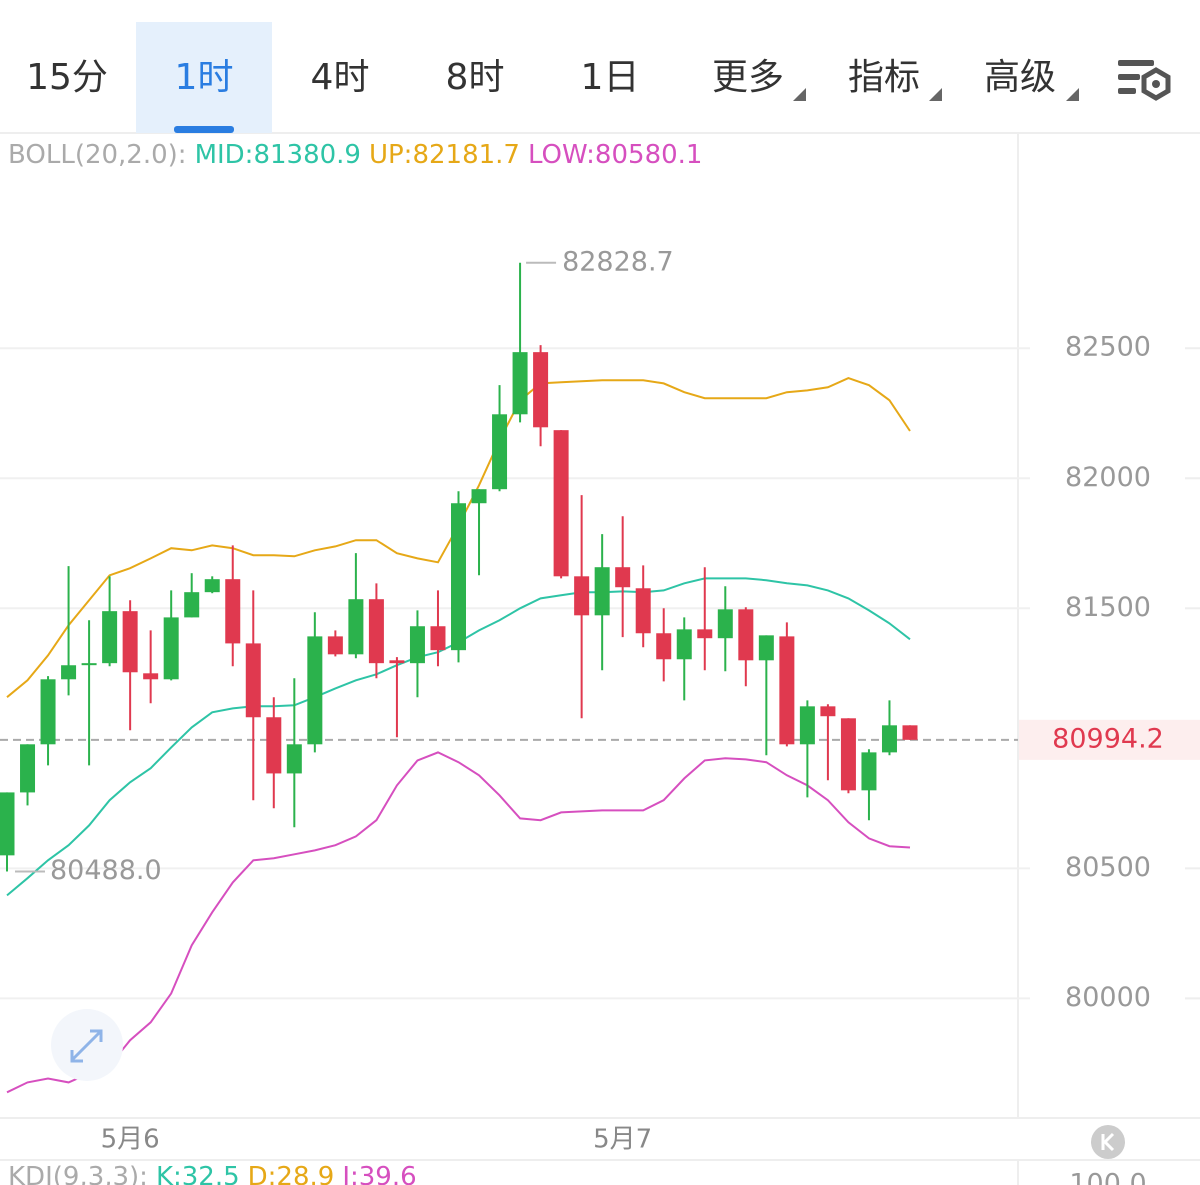 Image resolution: width=1200 pixels, height=1185 pixels. What do you see at coordinates (198, 1173) in the screenshot?
I see `legend-entry: K:32.5` at bounding box center [198, 1173].